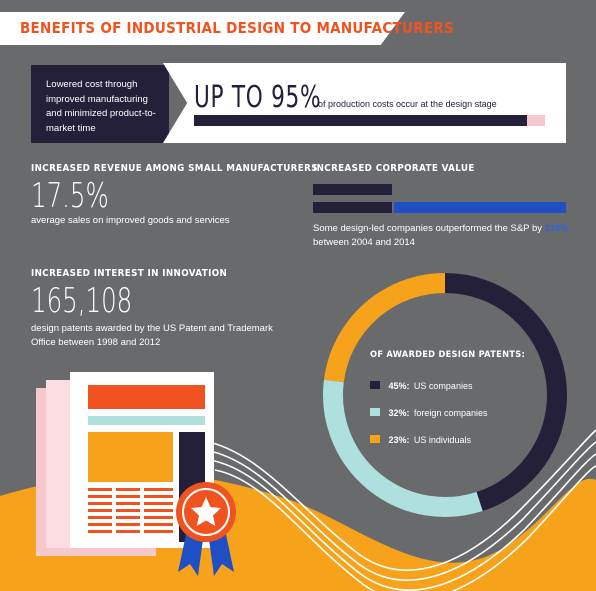  I want to click on corporate-heading: INCREASED CORPORATE VALUE, so click(394, 168).